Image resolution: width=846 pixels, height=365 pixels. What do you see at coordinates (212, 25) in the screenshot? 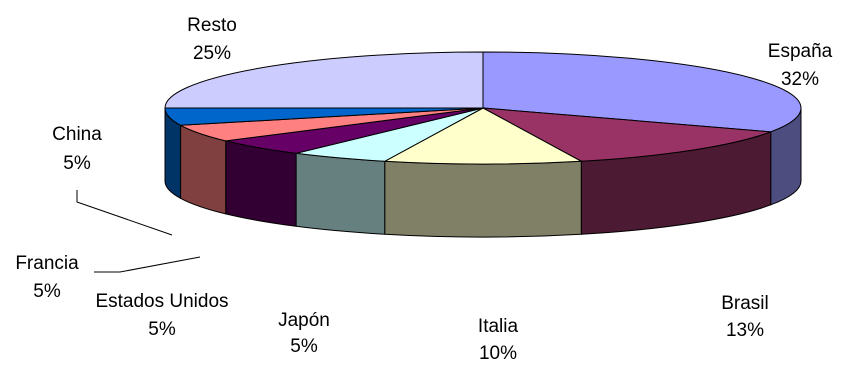
I see `label-resto-name: Resto` at bounding box center [212, 25].